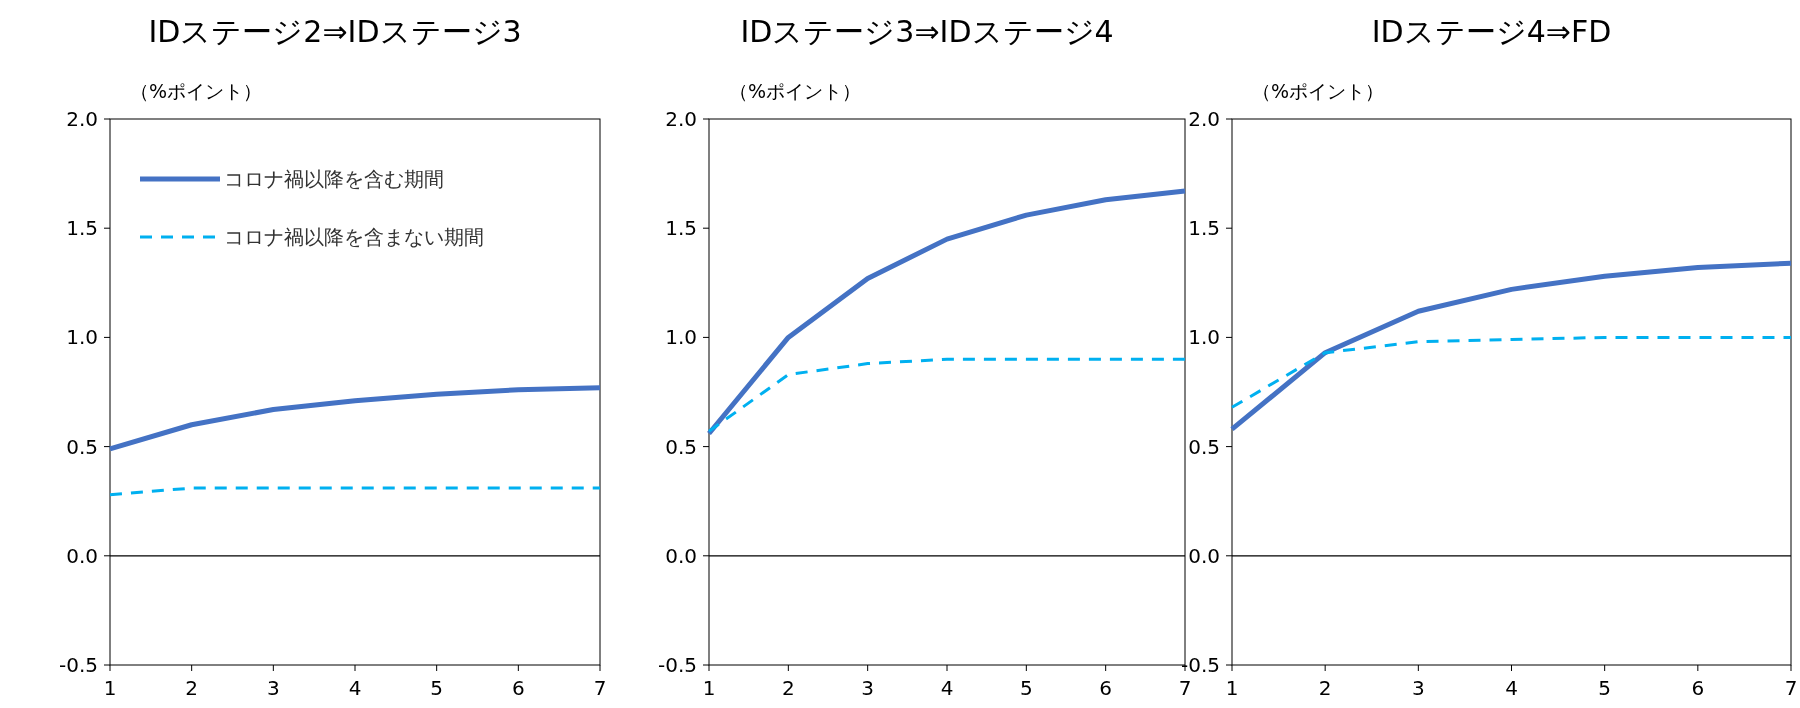 This screenshot has height=708, width=1800. Describe the element at coordinates (1491, 31) in the screenshot. I see `chart-title: IDステージ4⇒FD` at that location.